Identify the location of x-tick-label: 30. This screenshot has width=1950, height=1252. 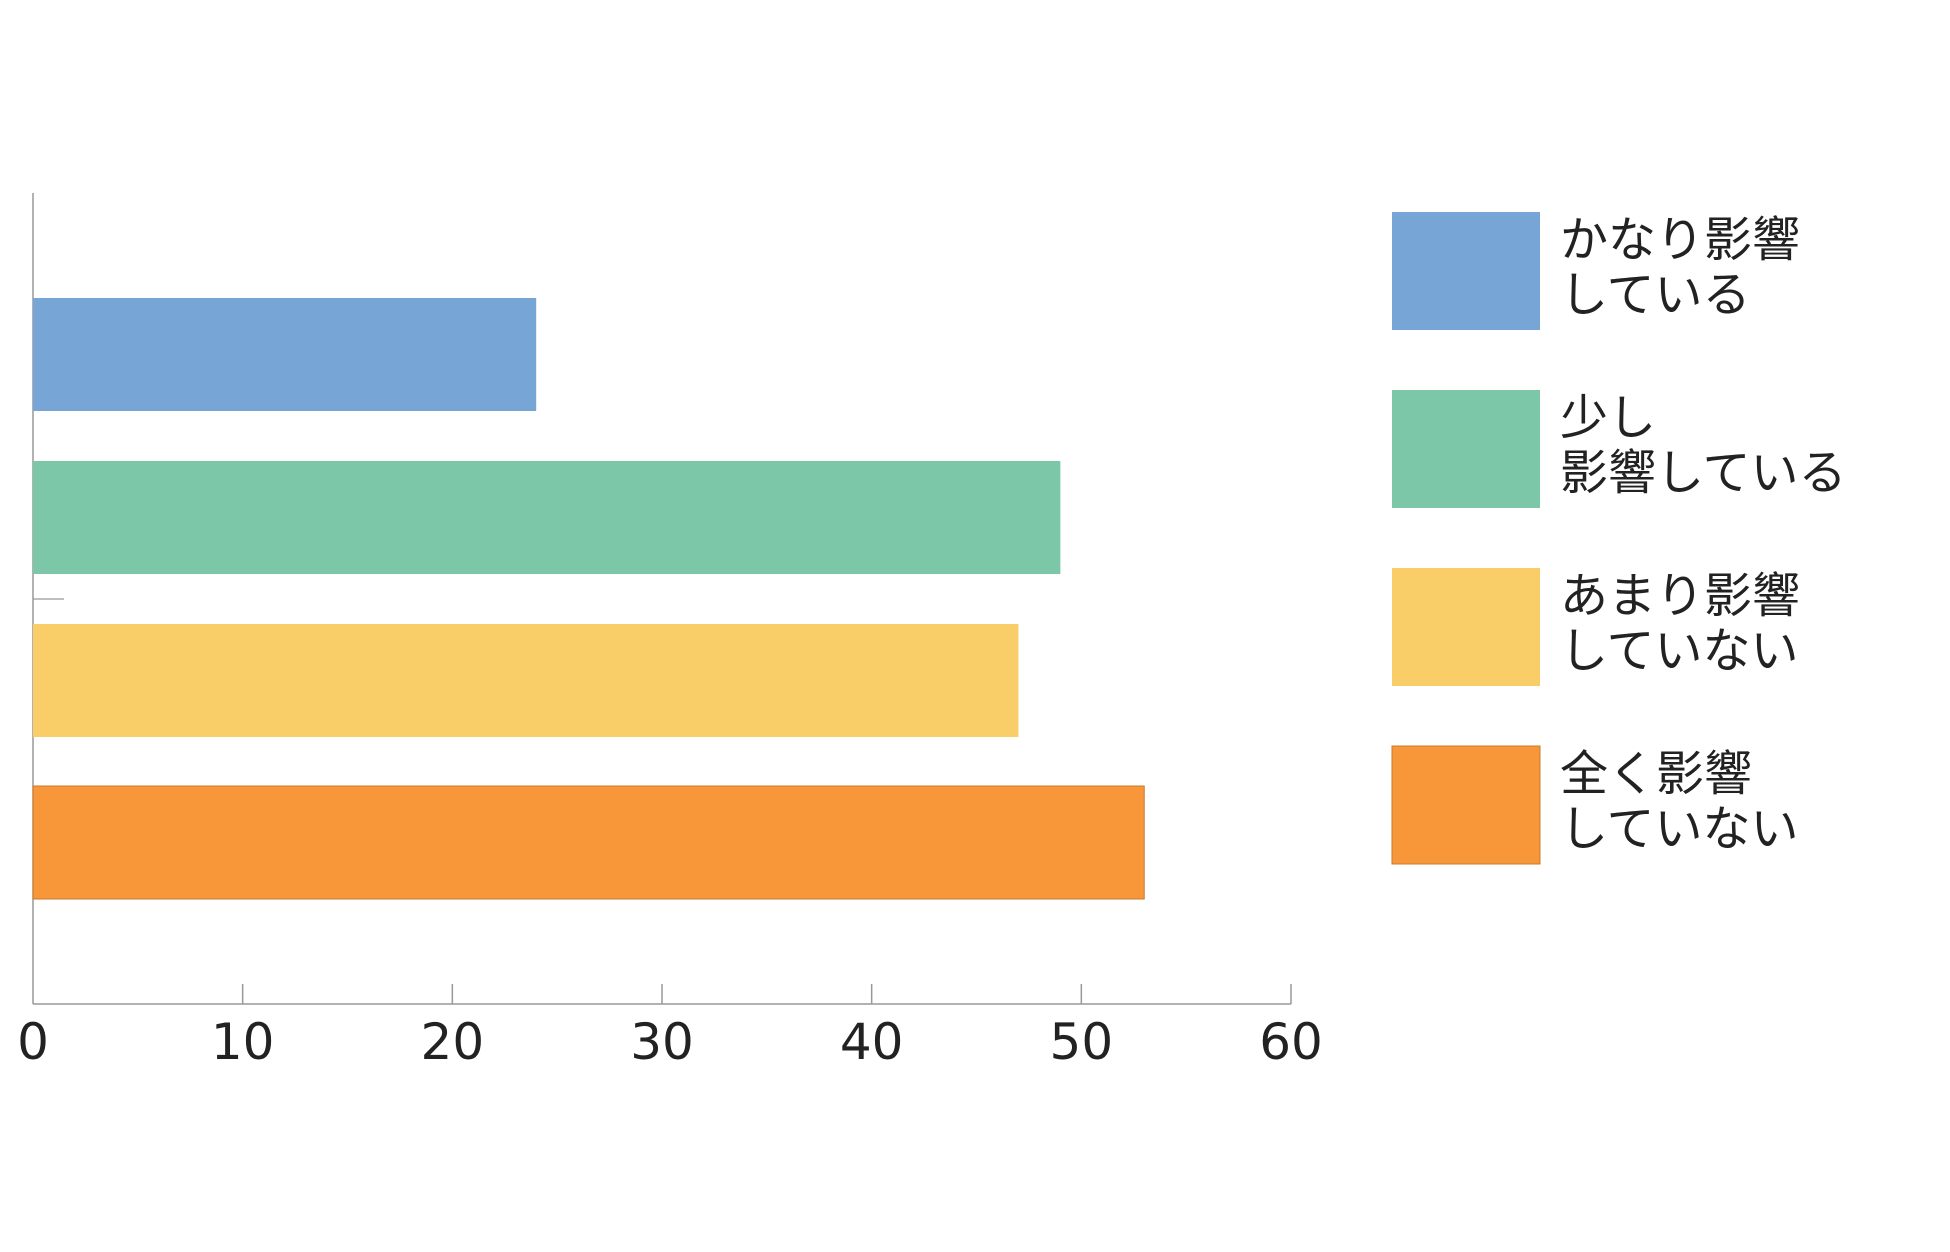
(662, 1042).